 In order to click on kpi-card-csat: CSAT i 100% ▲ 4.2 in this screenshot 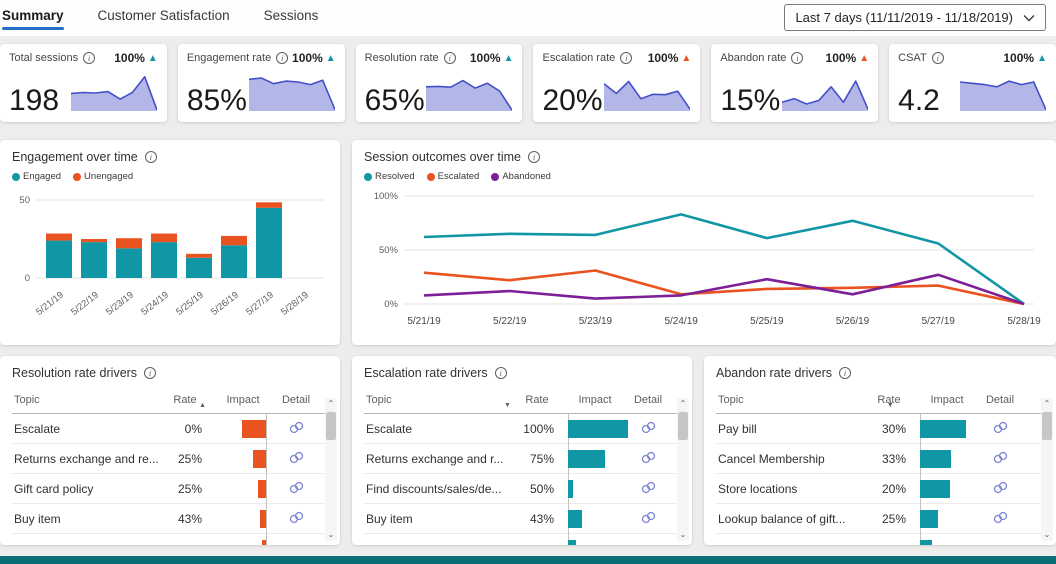, I will do `click(972, 83)`.